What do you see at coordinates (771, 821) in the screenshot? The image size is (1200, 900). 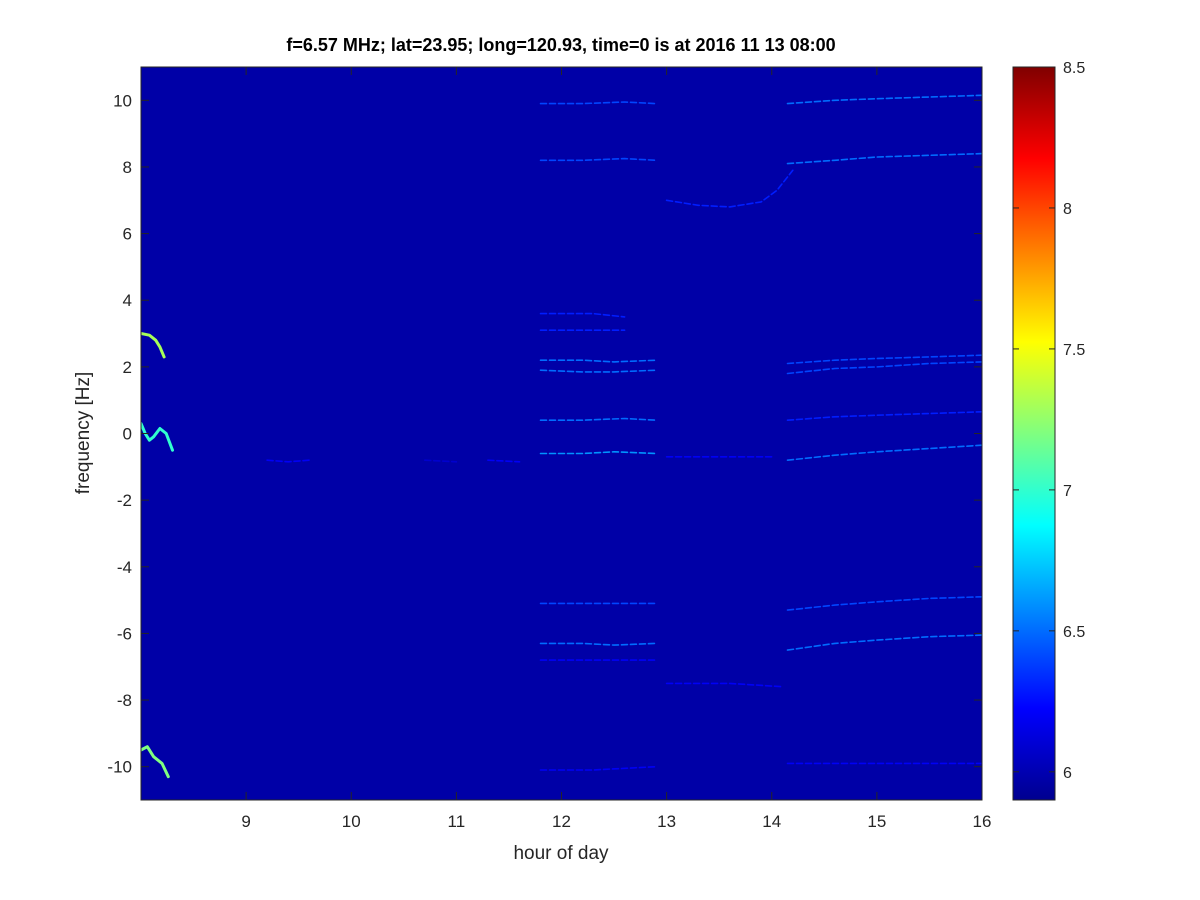 I see `x-tick-label: 14` at bounding box center [771, 821].